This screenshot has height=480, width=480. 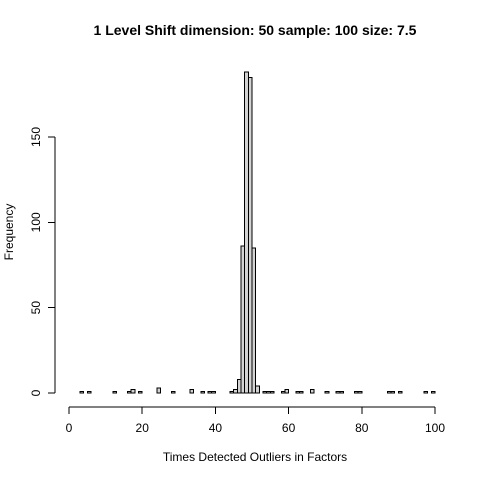 I want to click on x-axis: 0 20 40 60 80 100, so click(x=255, y=420).